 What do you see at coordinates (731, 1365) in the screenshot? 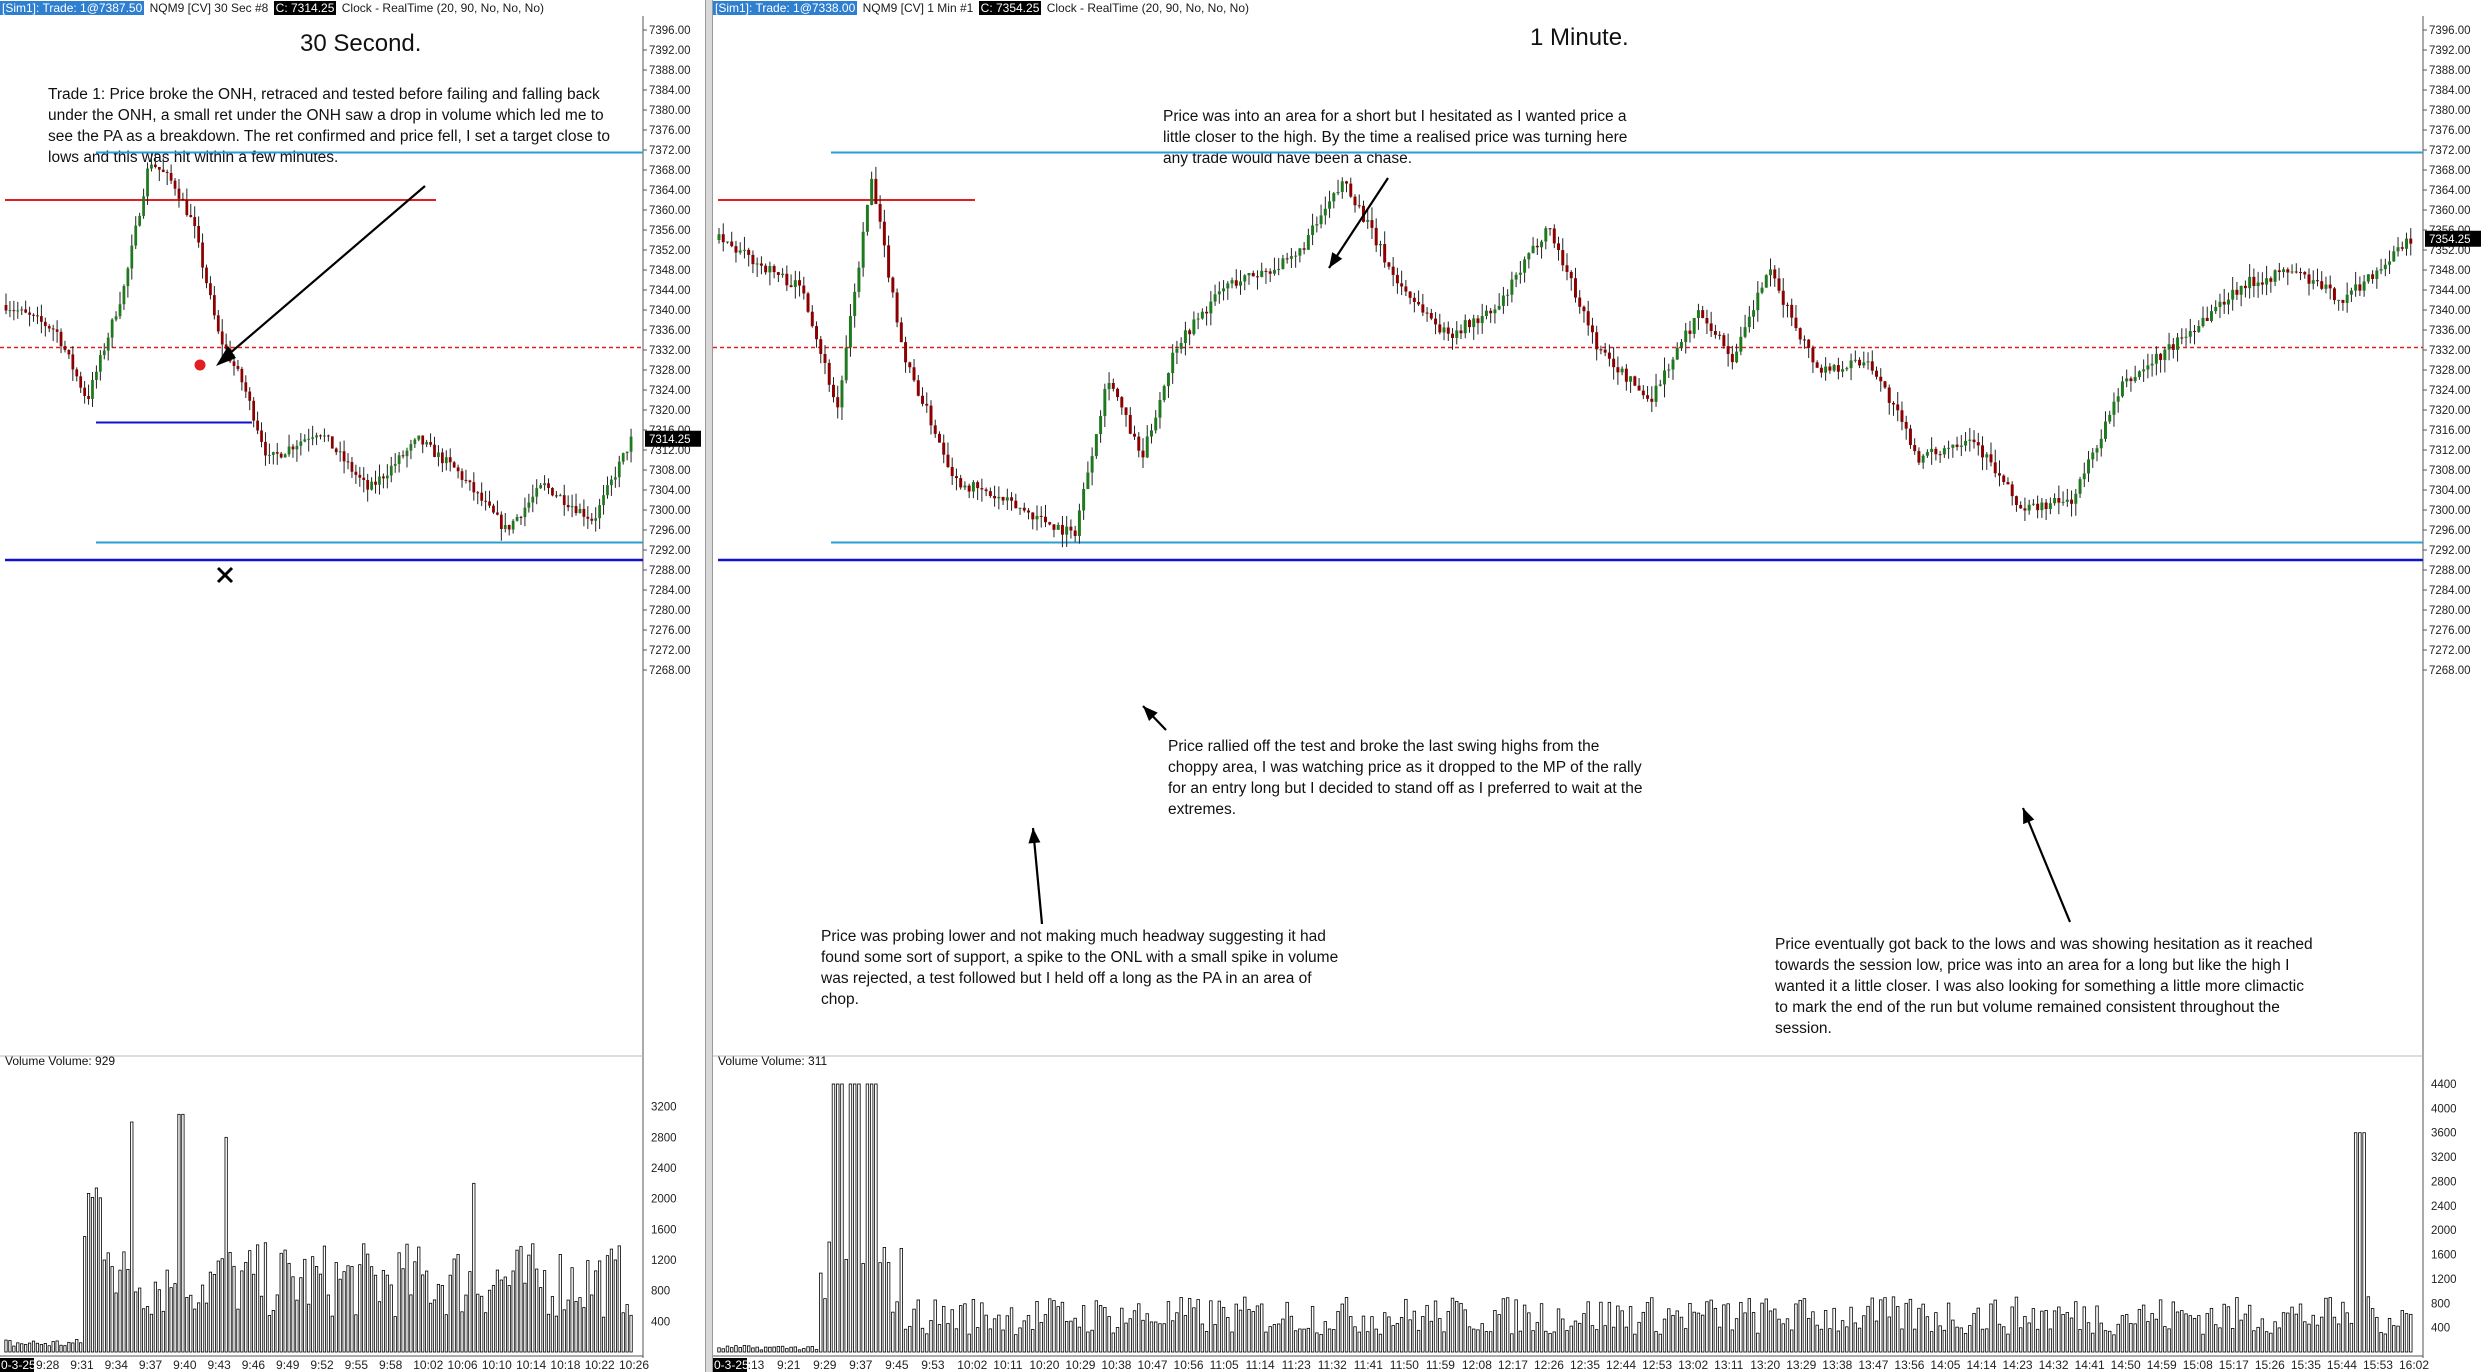
I see `date-tag-text: 0-3-25` at bounding box center [731, 1365].